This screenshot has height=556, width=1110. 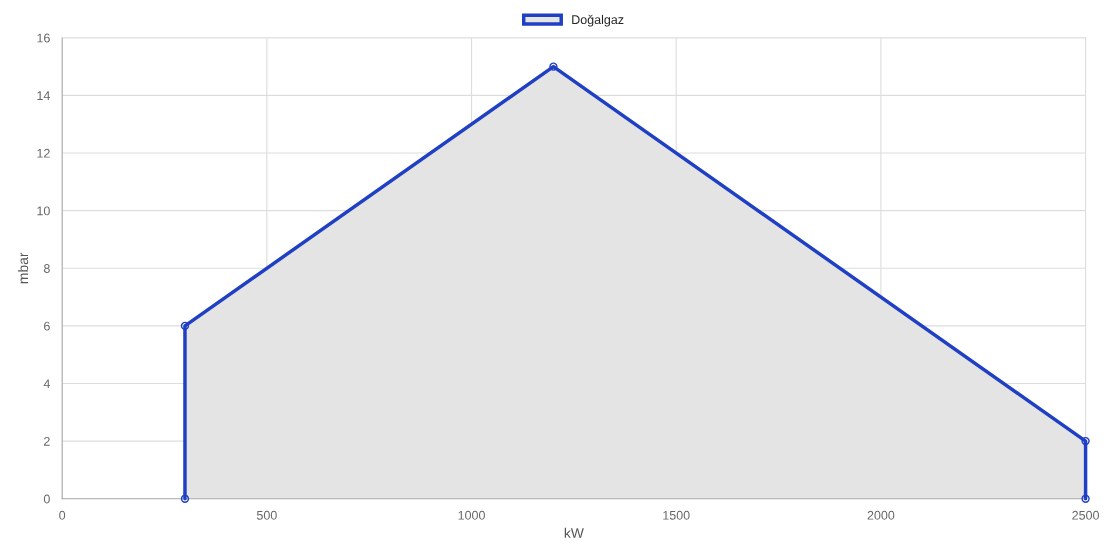 I want to click on x-tick-label: 1000, so click(x=471, y=515).